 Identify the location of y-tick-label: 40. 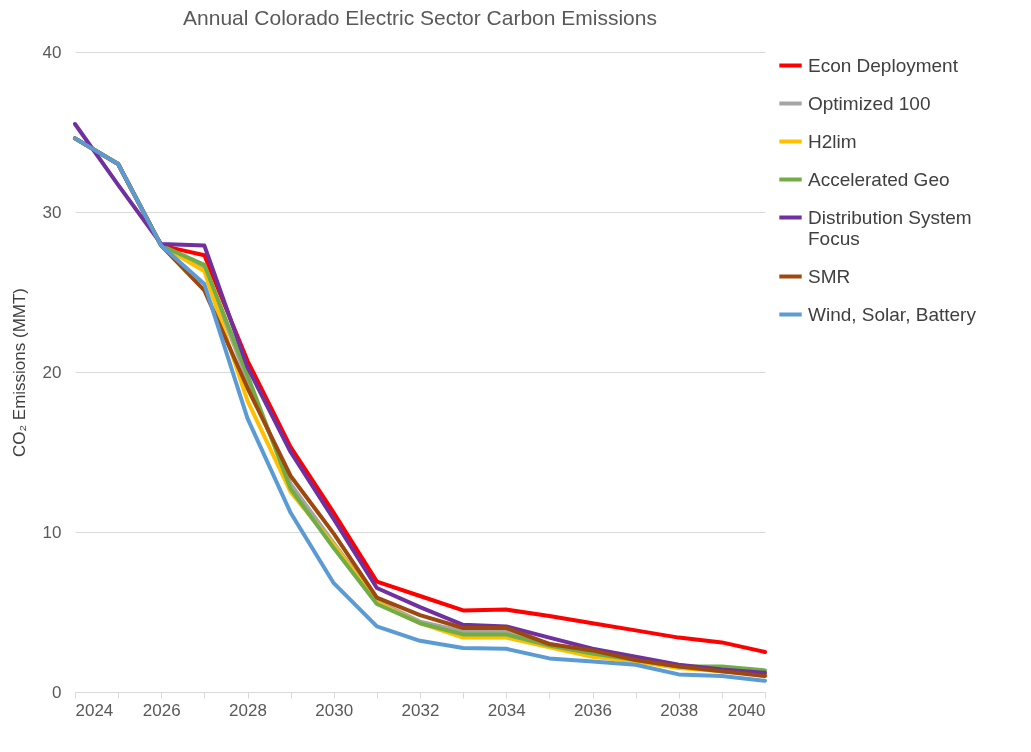
(52, 52).